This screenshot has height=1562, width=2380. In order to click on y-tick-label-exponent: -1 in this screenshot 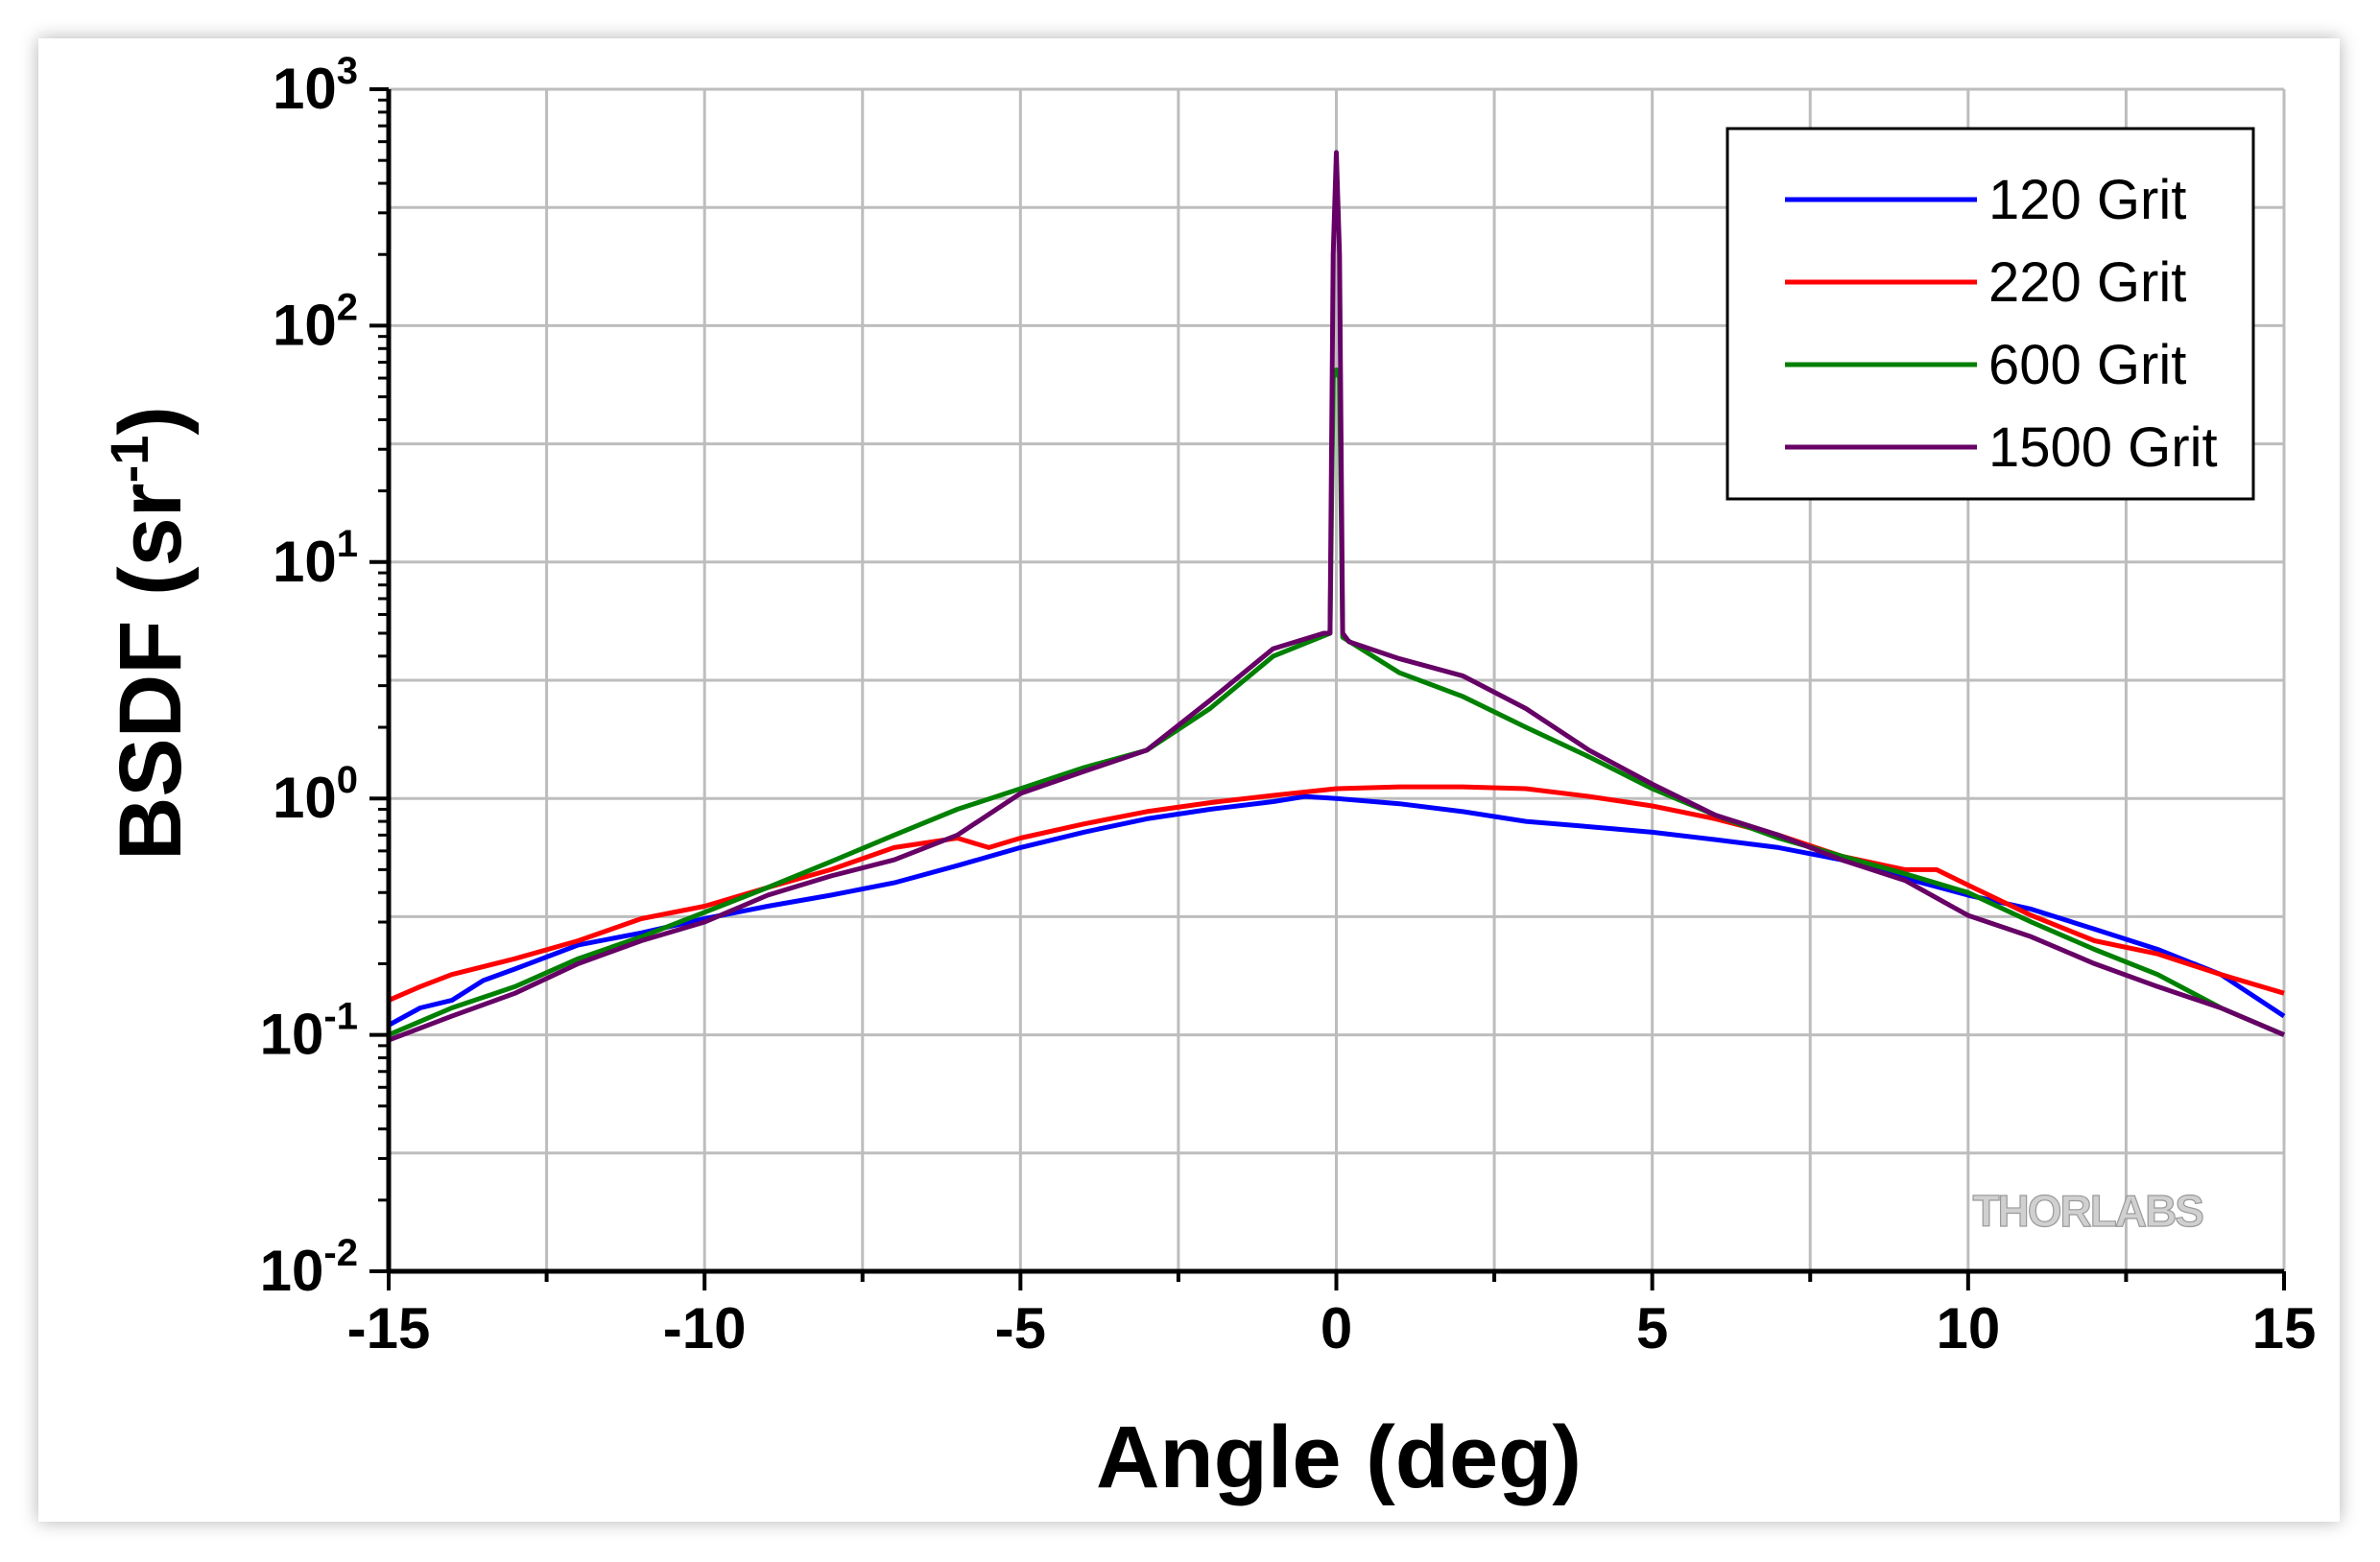, I will do `click(340, 1017)`.